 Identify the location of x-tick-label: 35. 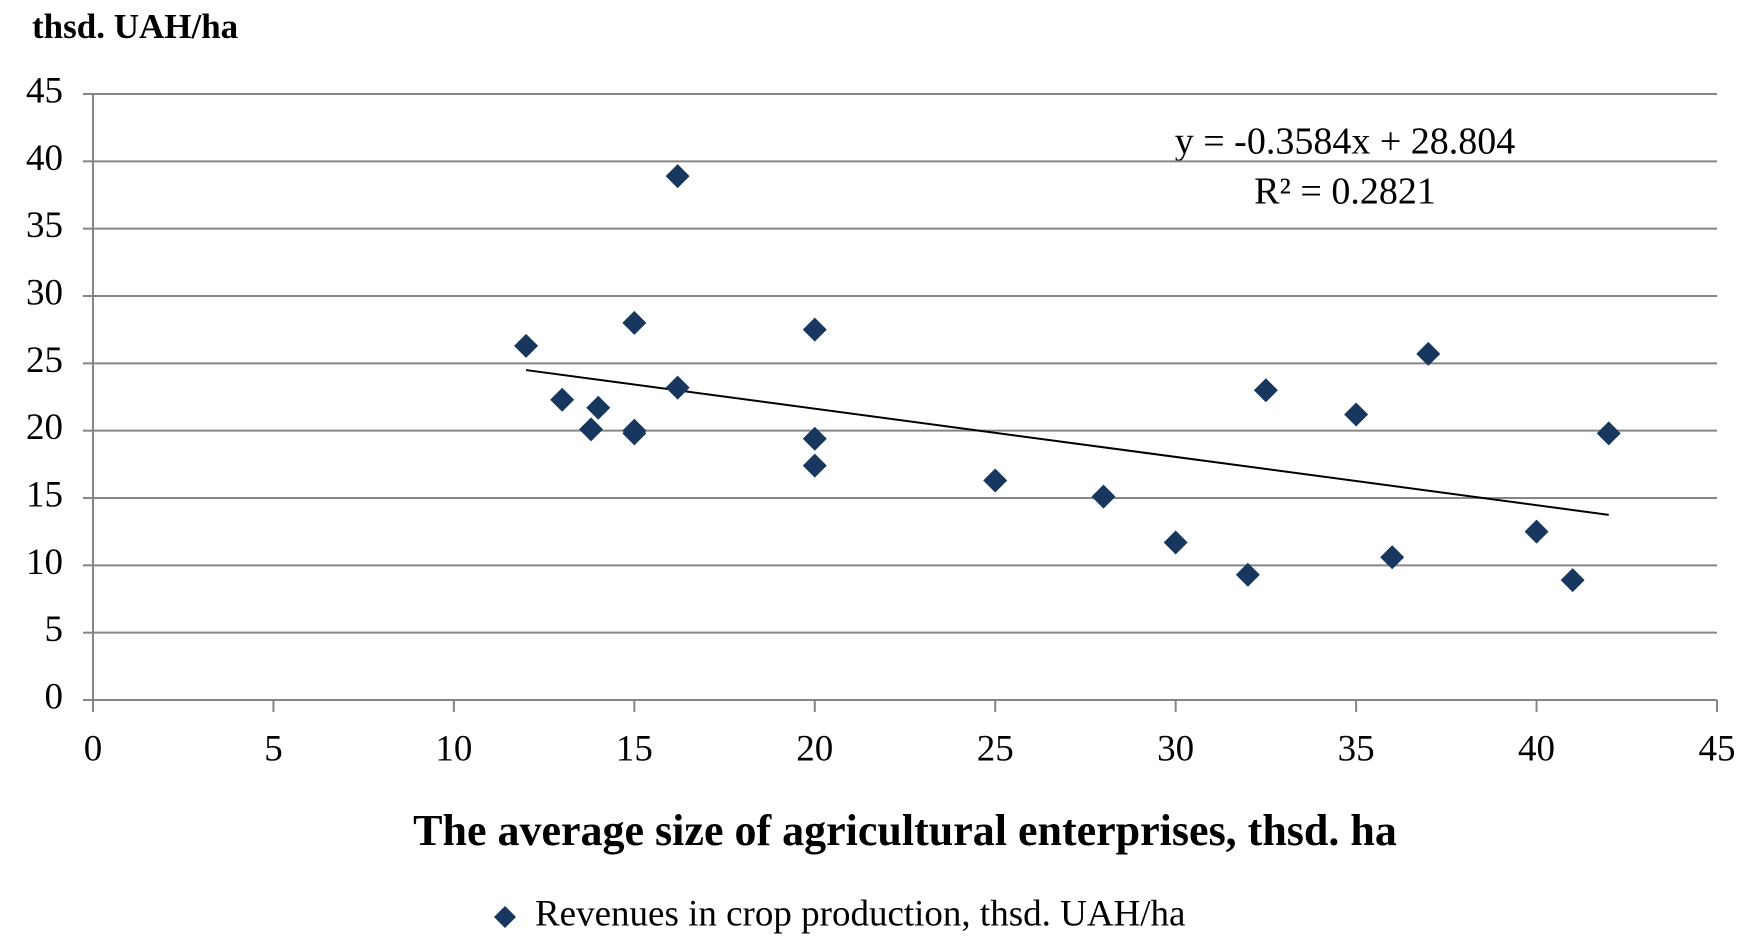
(1356, 748).